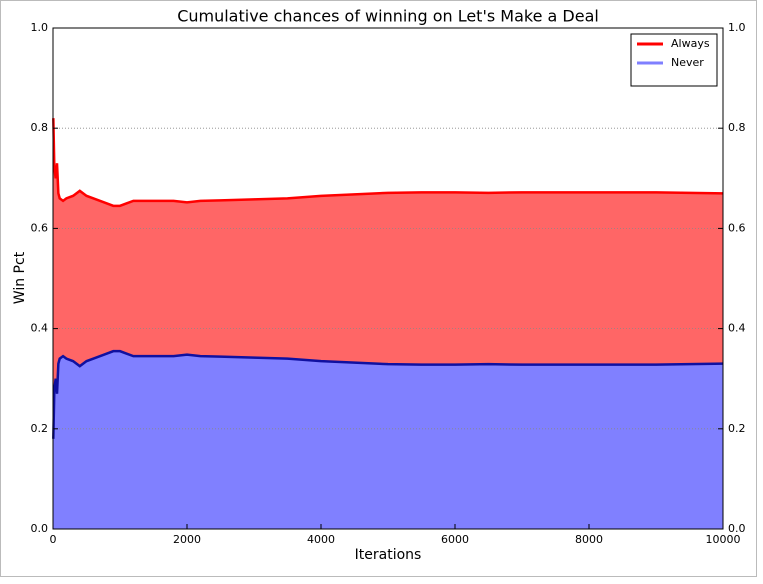  I want to click on x-tick-label: 8000, so click(589, 539).